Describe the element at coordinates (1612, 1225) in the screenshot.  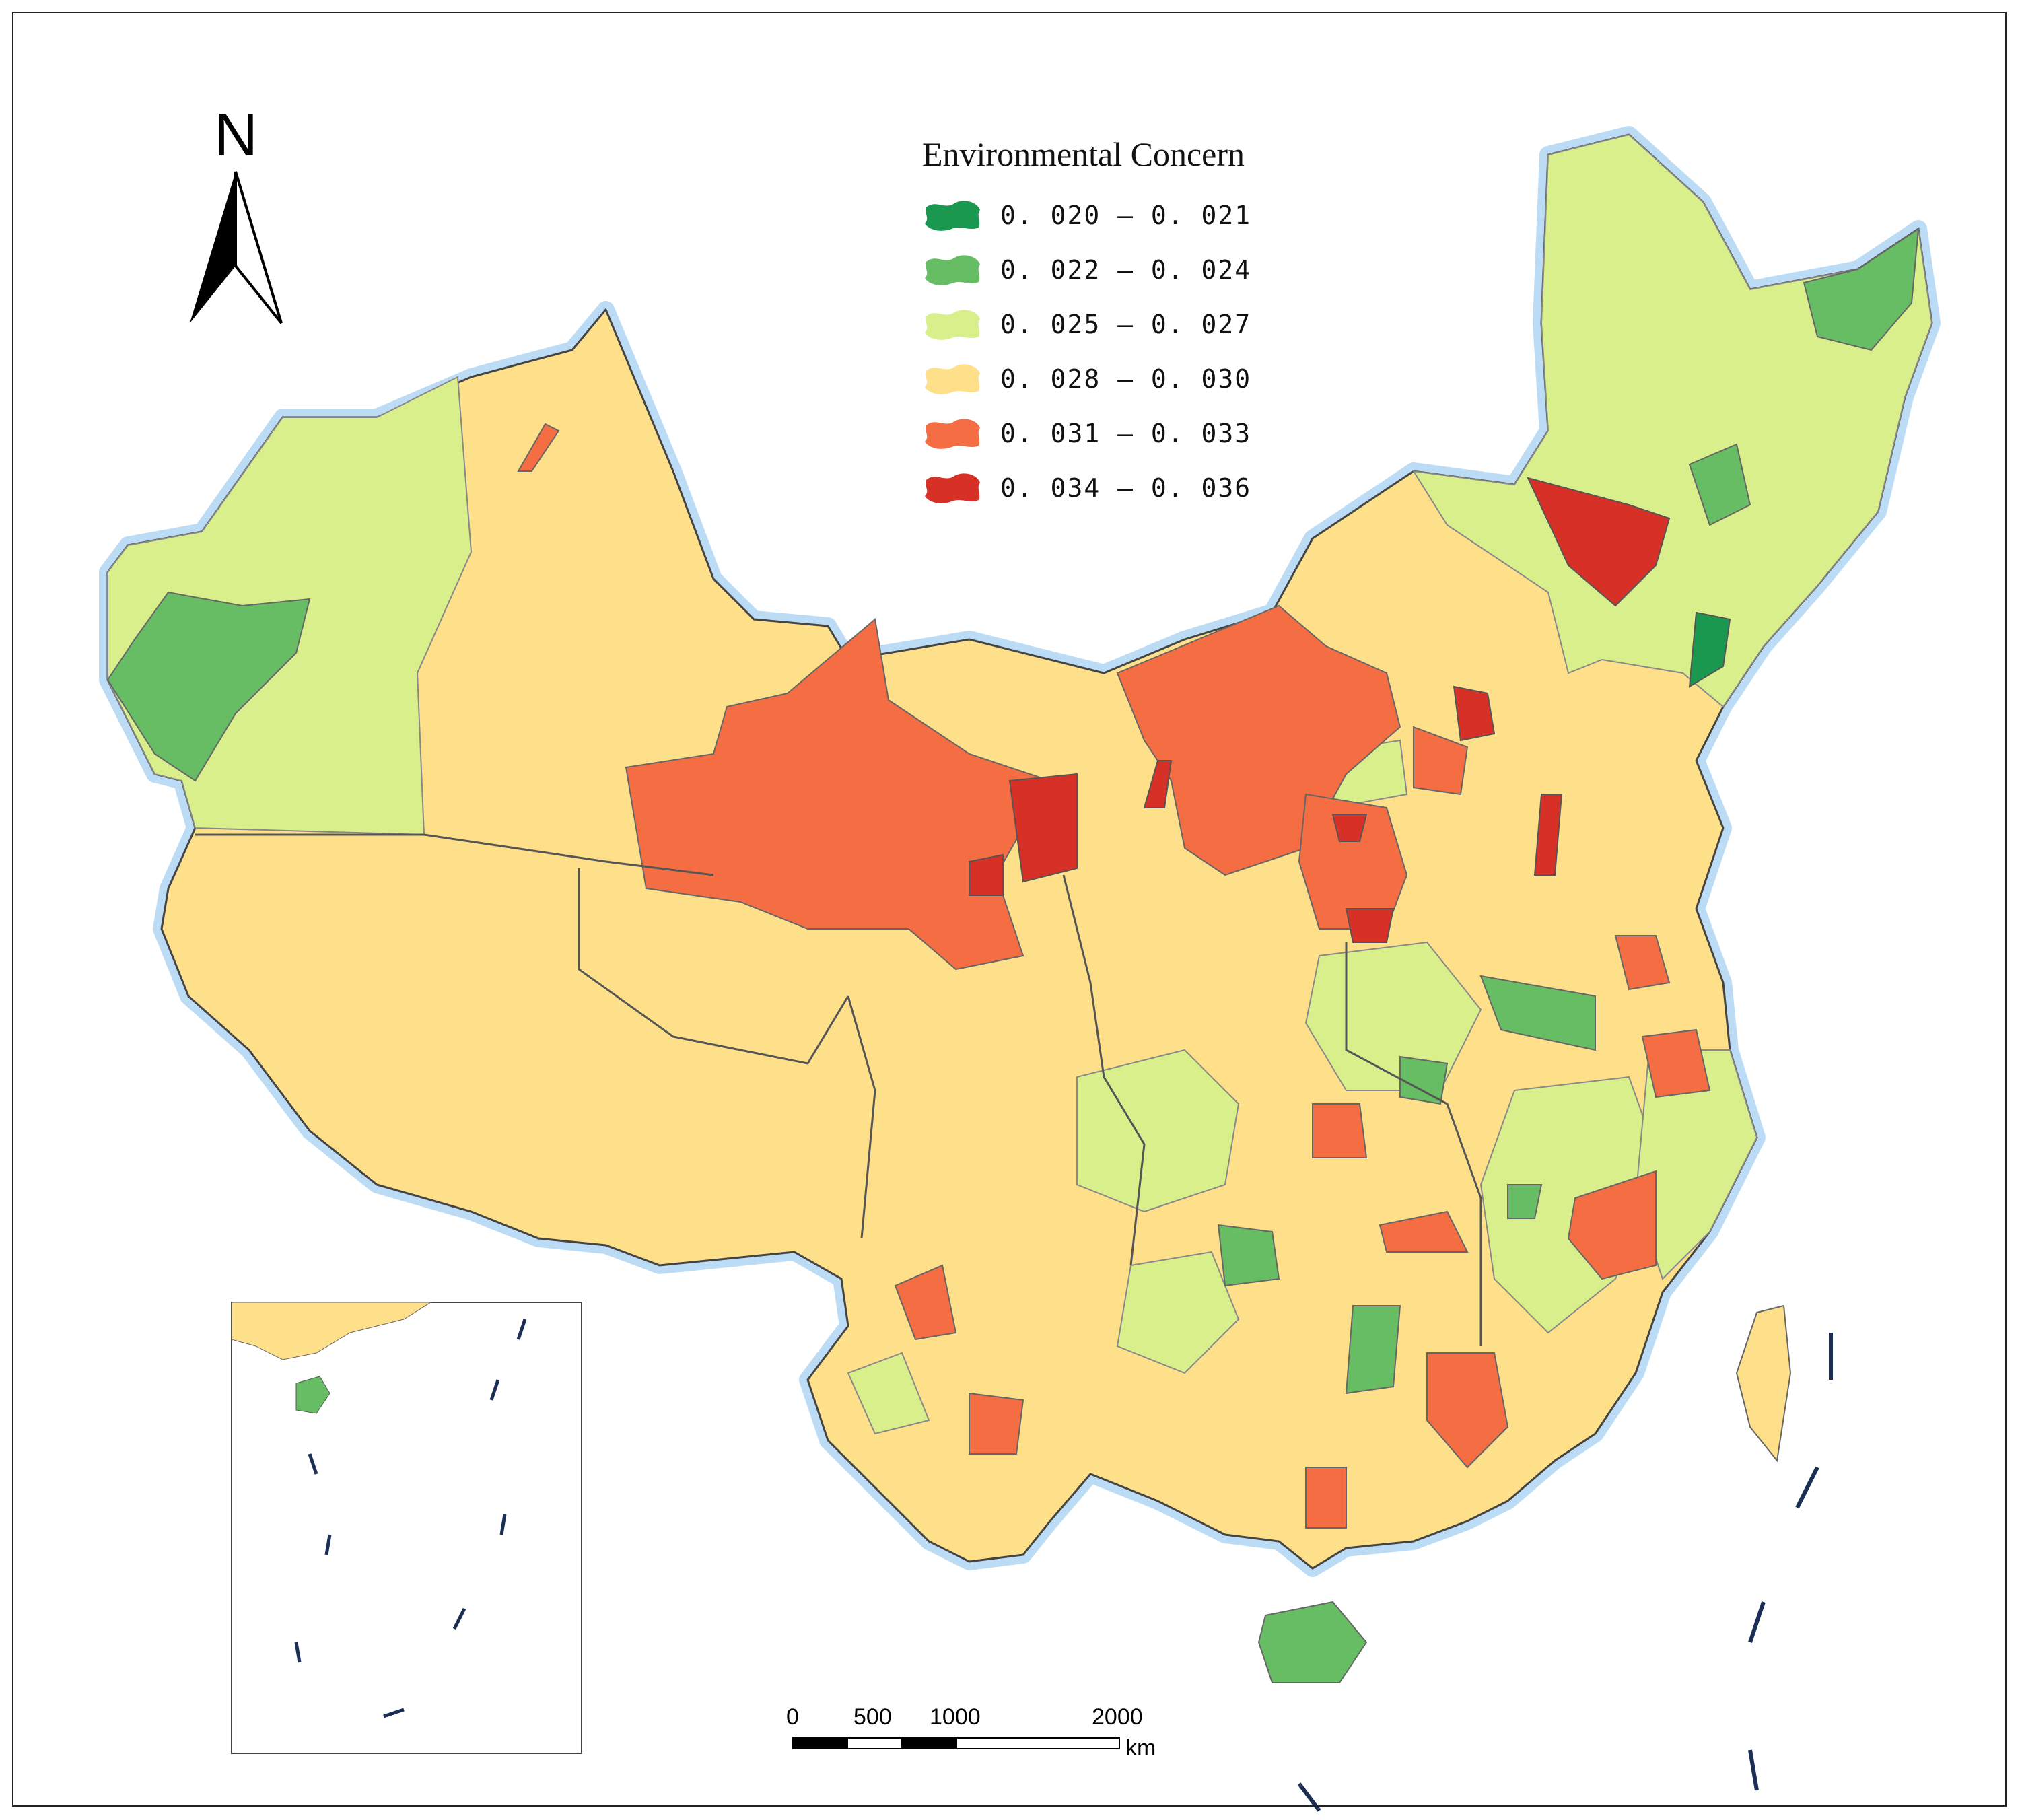
I see `region-jiangxi` at that location.